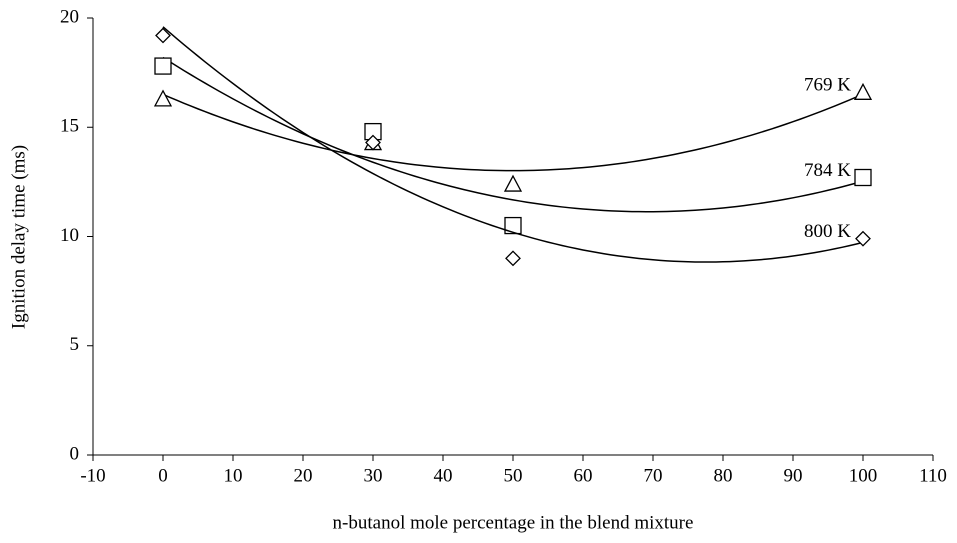 Image resolution: width=957 pixels, height=543 pixels. I want to click on series-label: 784 K, so click(827, 170).